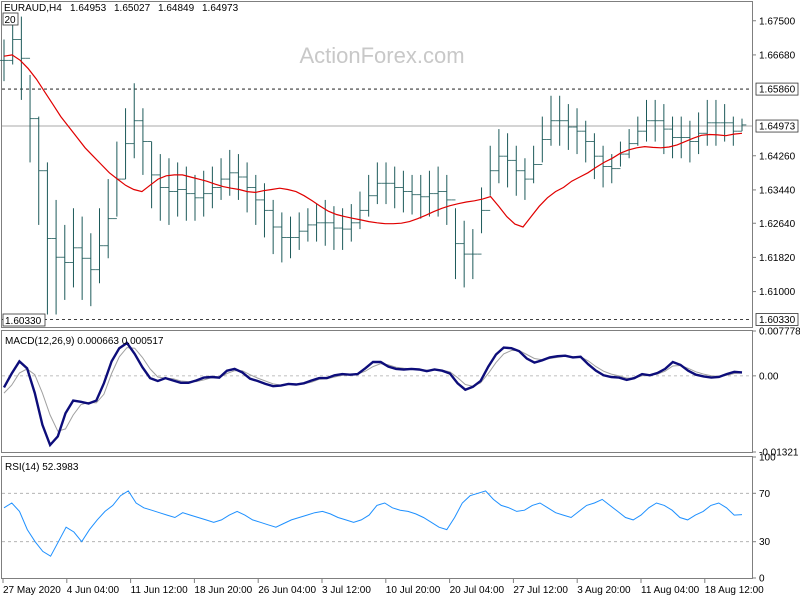  Describe the element at coordinates (42, 467) in the screenshot. I see `rsi-title: RSI(14) 52.3983` at that location.